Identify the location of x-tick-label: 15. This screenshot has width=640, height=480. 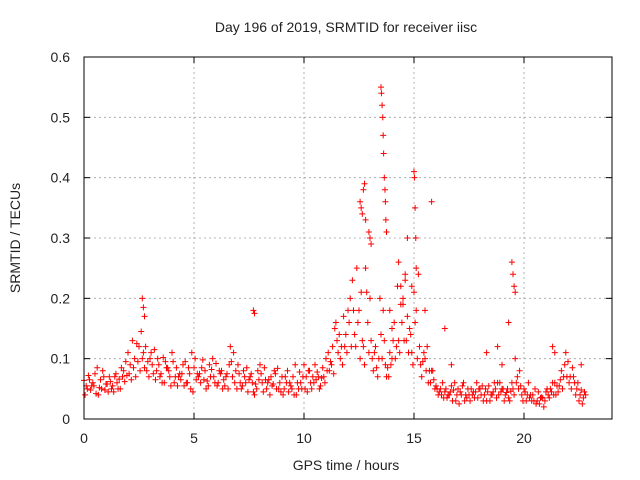
(414, 438).